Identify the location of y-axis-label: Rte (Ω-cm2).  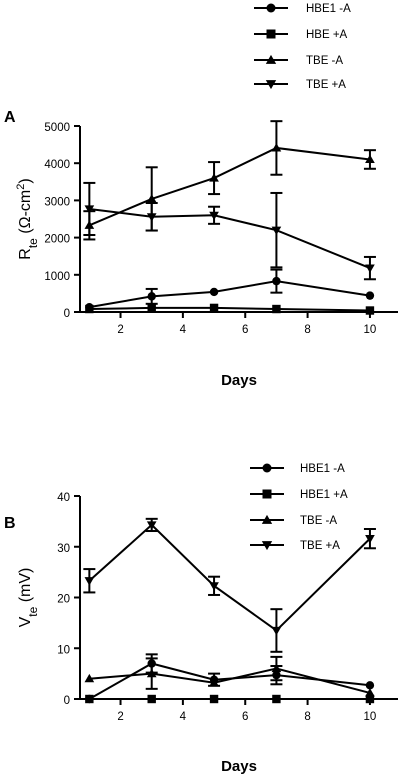
(27, 218).